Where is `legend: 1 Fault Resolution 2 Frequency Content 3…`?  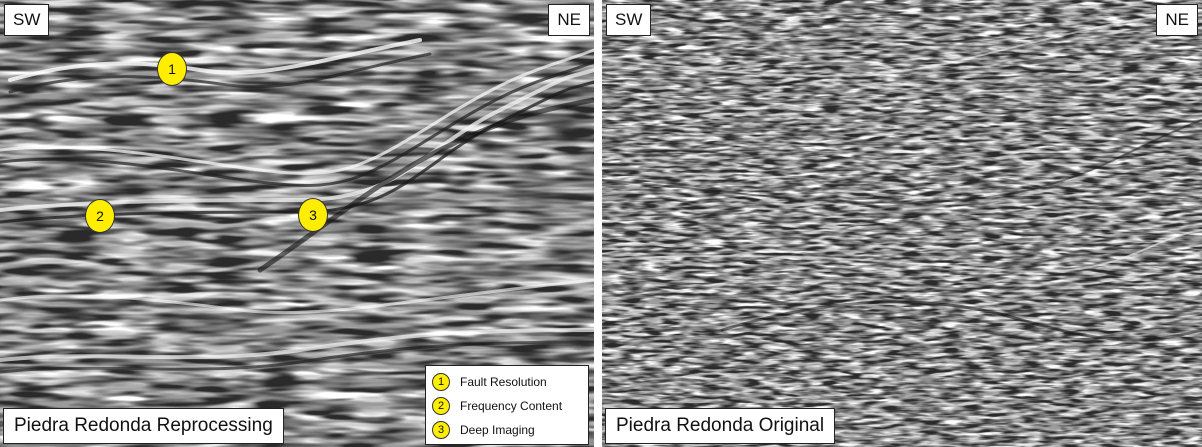 legend: 1 Fault Resolution 2 Frequency Content 3… is located at coordinates (507, 405).